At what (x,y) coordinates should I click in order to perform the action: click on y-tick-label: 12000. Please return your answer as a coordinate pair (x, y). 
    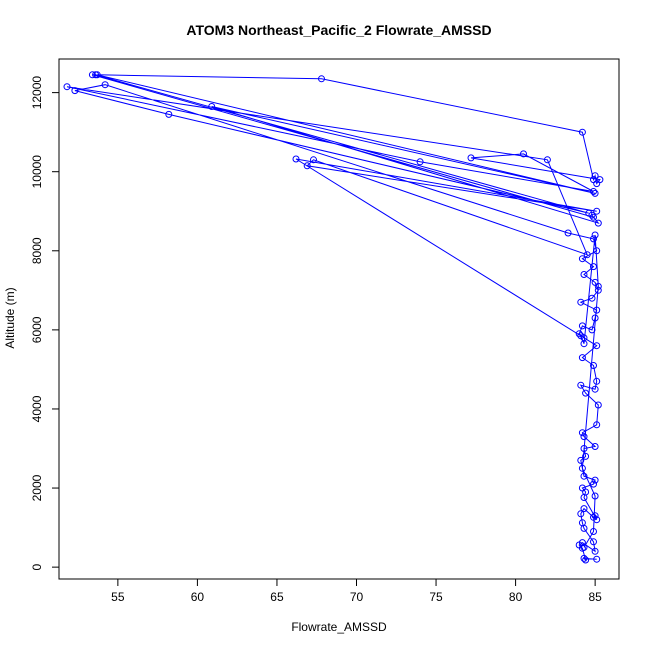
    Looking at the image, I should click on (37, 93).